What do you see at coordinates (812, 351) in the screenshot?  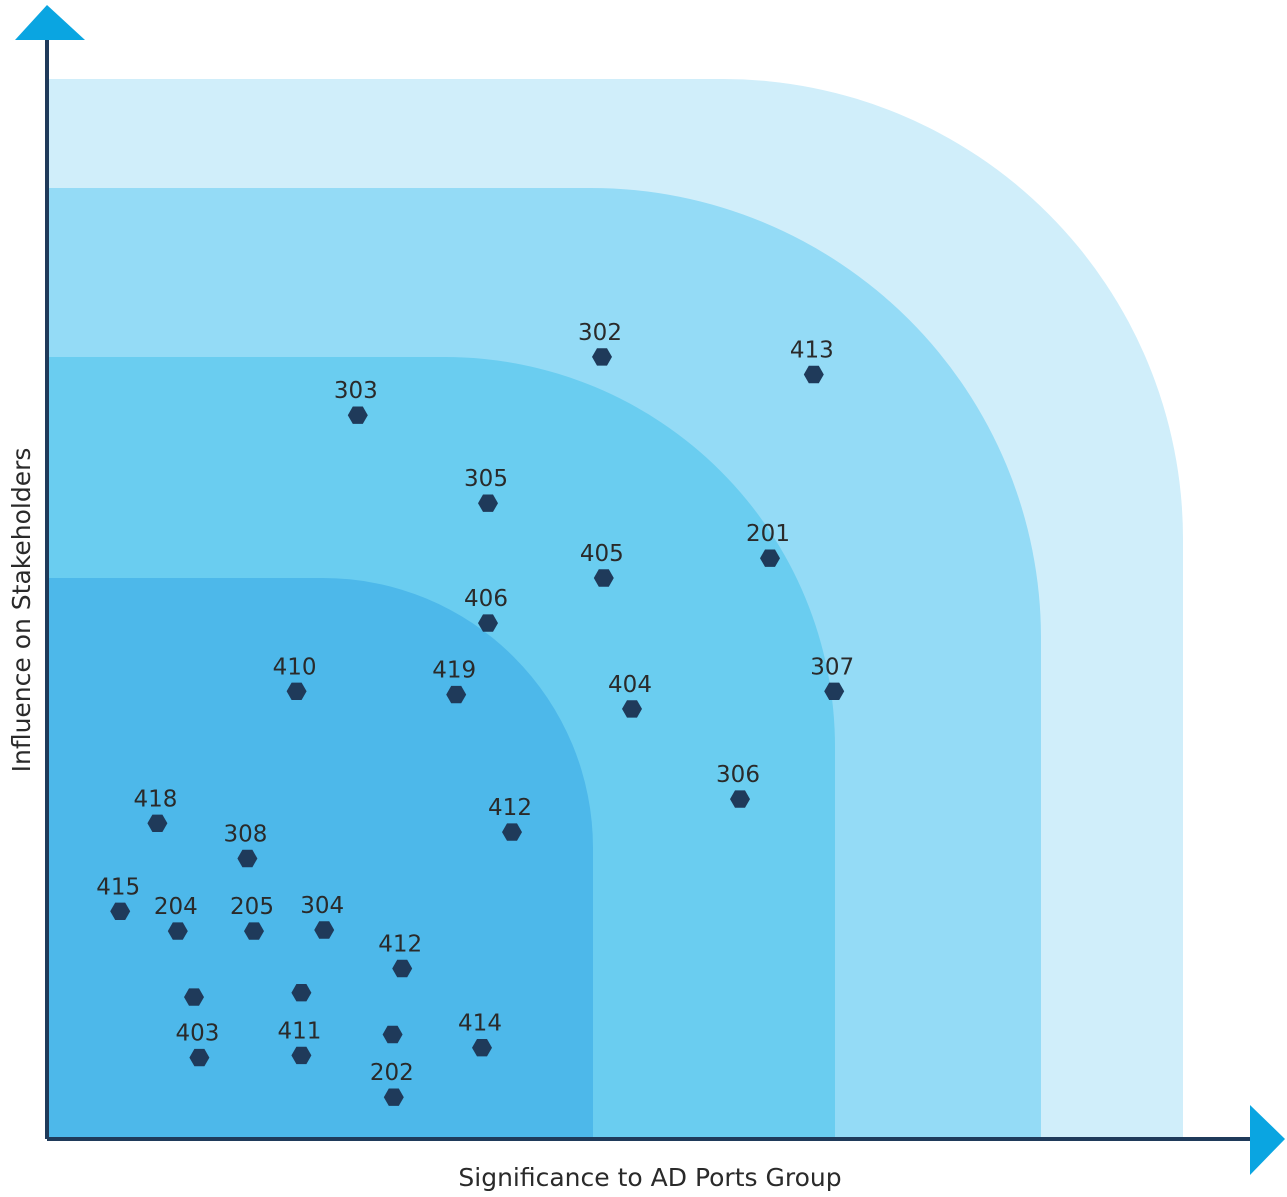 I see `point-label: 413` at bounding box center [812, 351].